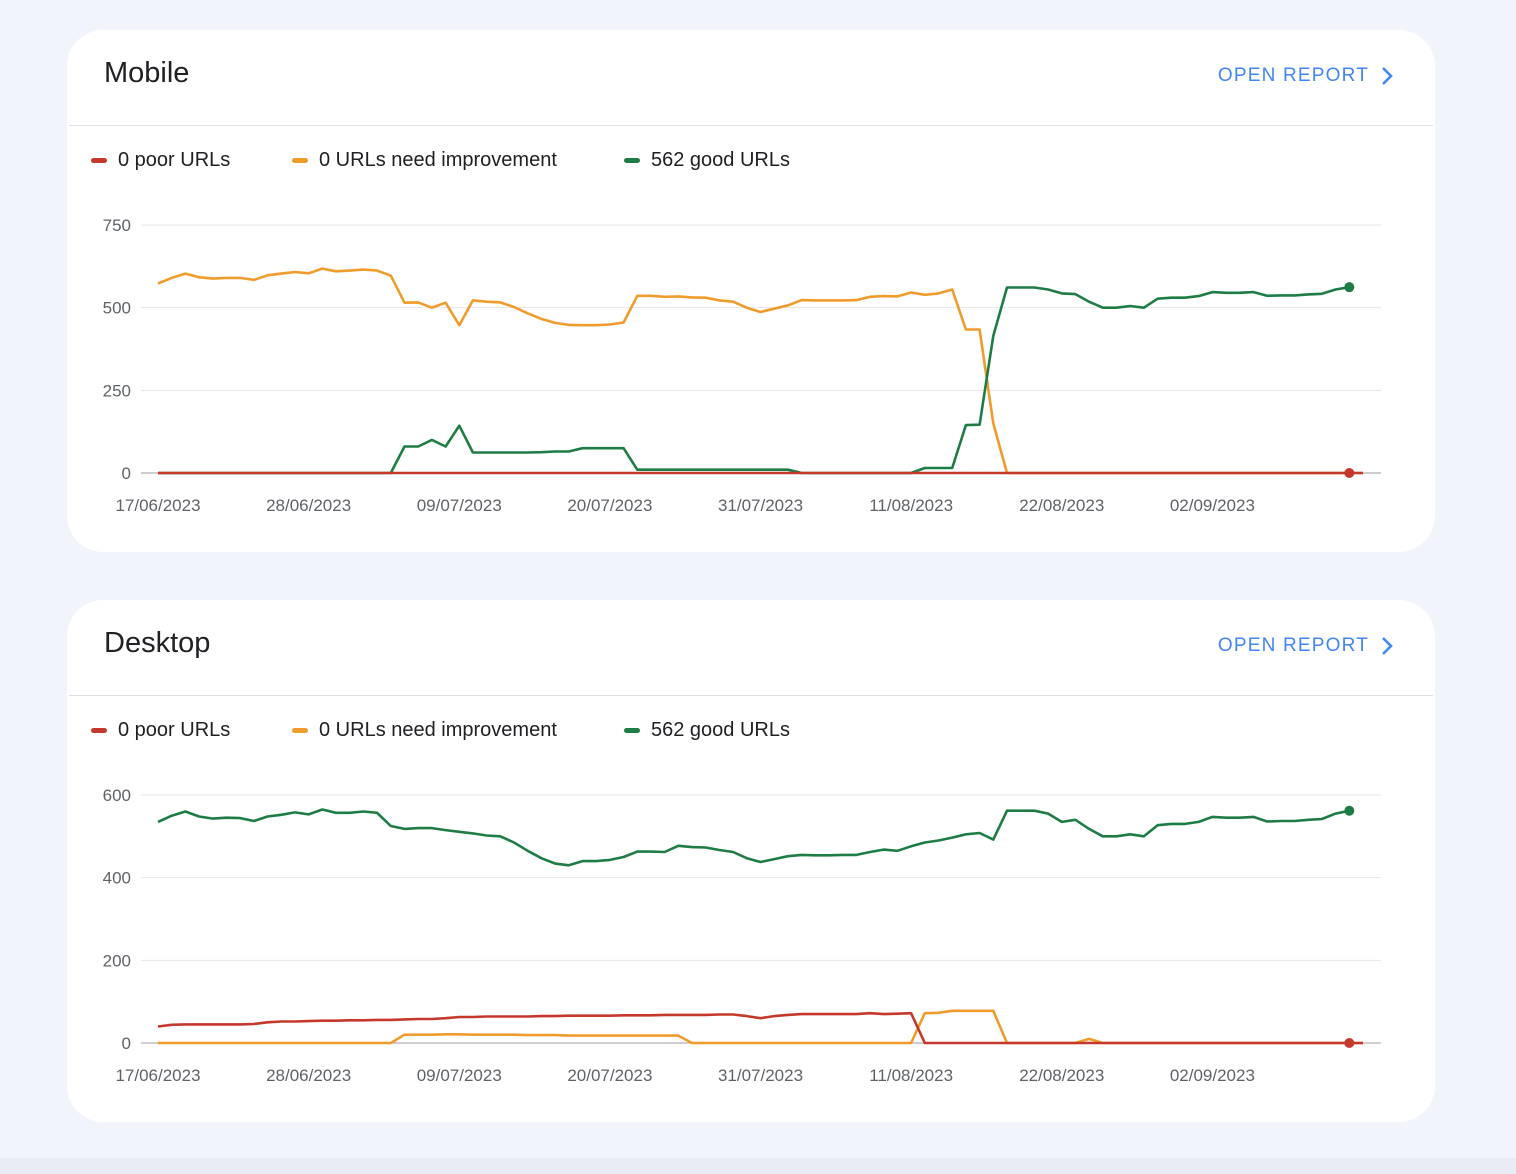 Image resolution: width=1516 pixels, height=1174 pixels. What do you see at coordinates (758, 1166) in the screenshot?
I see `page-bottom-strip` at bounding box center [758, 1166].